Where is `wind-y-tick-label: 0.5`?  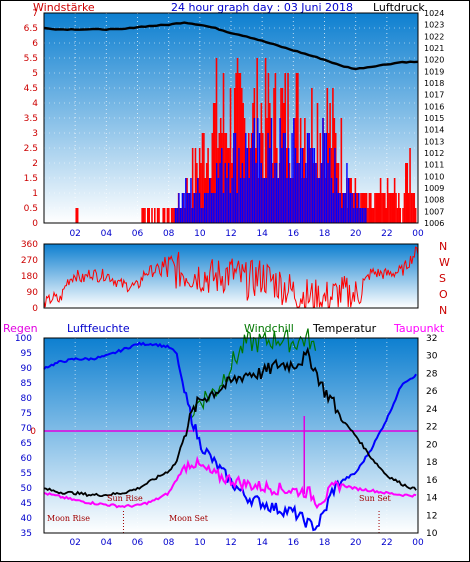
wind-y-tick-label: 0.5 is located at coordinates (31, 209).